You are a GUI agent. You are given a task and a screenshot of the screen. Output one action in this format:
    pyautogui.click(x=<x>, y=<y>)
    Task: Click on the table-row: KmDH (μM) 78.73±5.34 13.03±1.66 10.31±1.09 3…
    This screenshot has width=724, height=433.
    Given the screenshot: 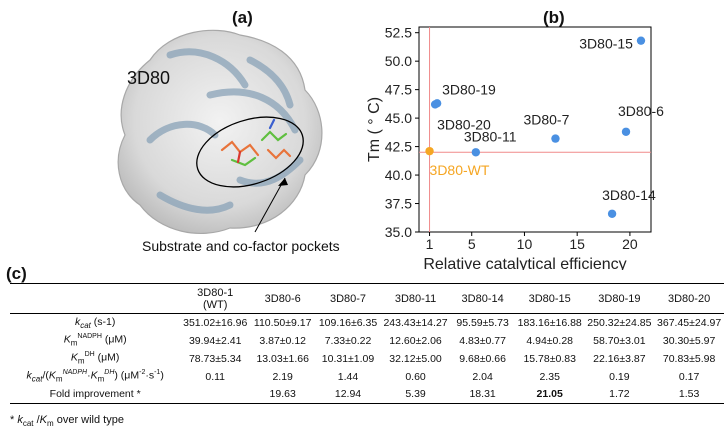 What is the action you would take?
    pyautogui.click(x=367, y=359)
    